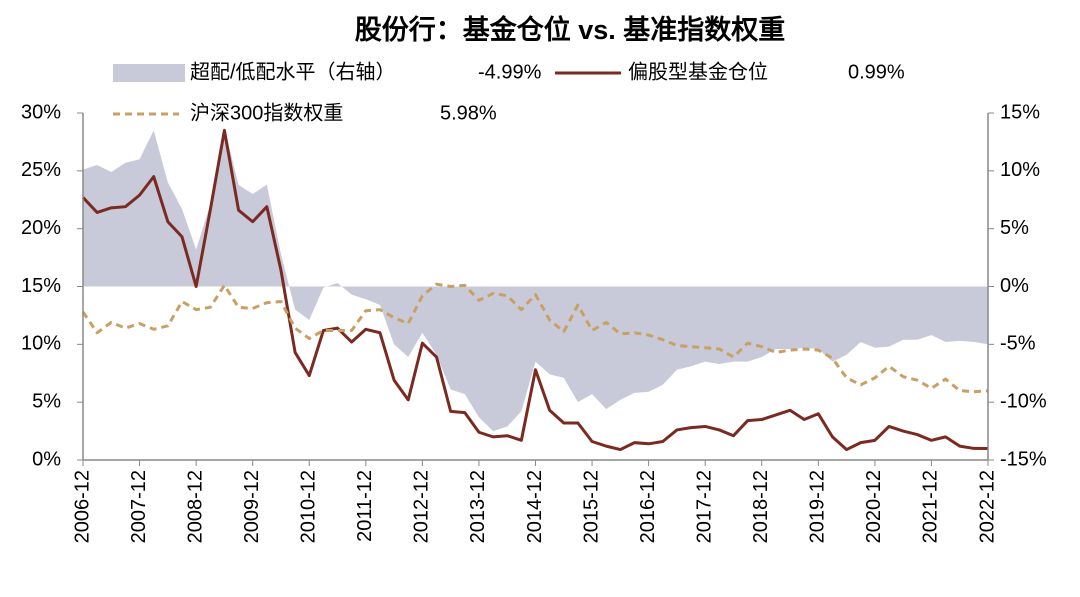  What do you see at coordinates (761, 506) in the screenshot?
I see `x-tick-label: 2018-12` at bounding box center [761, 506].